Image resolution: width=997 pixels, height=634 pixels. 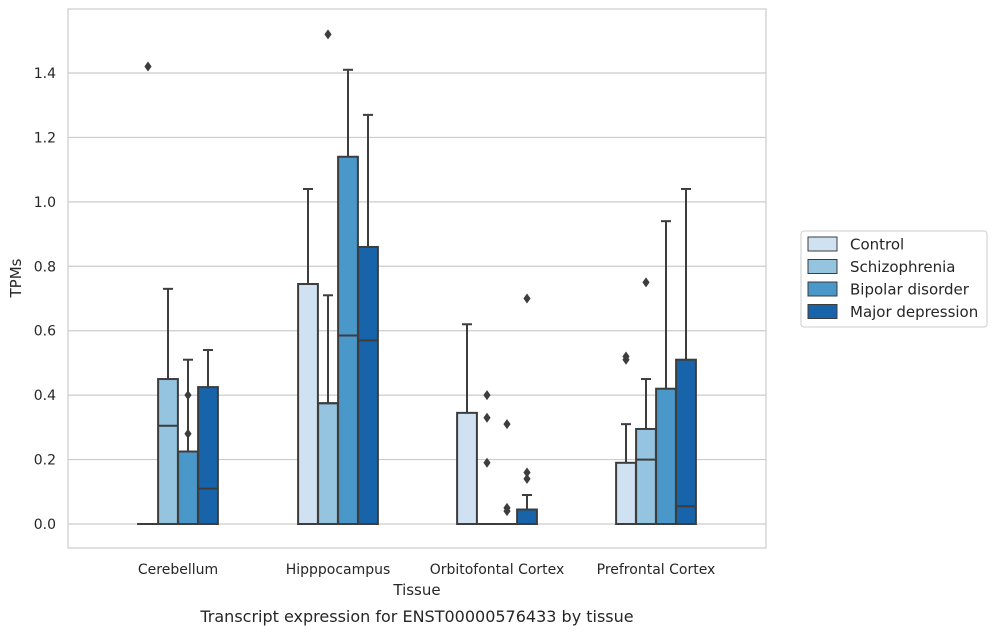 What do you see at coordinates (646, 401) in the screenshot?
I see `box-schizophrenia-prefrontal-cortex` at bounding box center [646, 401].